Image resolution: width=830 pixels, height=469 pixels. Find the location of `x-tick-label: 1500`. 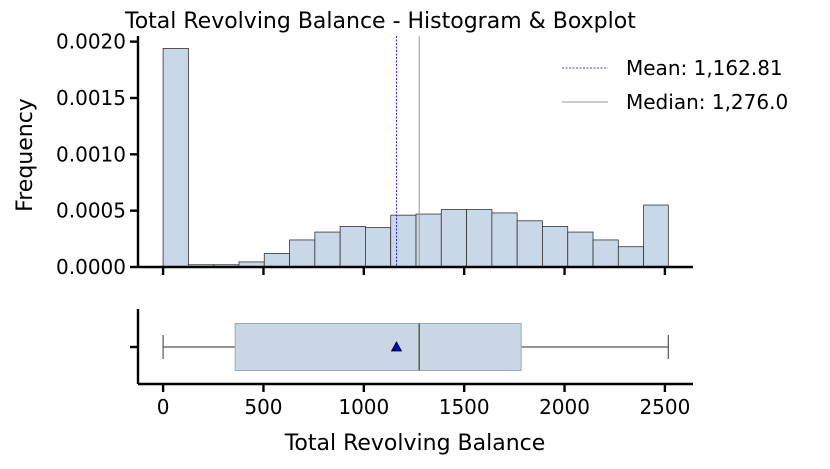

x-tick-label: 1500 is located at coordinates (464, 407).